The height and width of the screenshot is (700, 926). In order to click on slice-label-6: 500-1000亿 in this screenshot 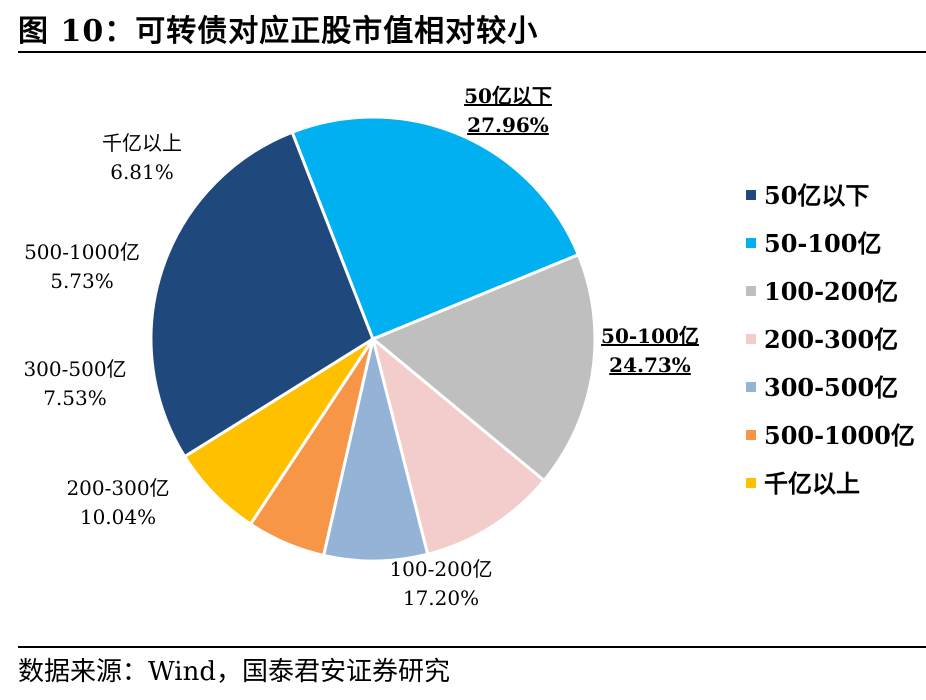, I will do `click(82, 252)`.